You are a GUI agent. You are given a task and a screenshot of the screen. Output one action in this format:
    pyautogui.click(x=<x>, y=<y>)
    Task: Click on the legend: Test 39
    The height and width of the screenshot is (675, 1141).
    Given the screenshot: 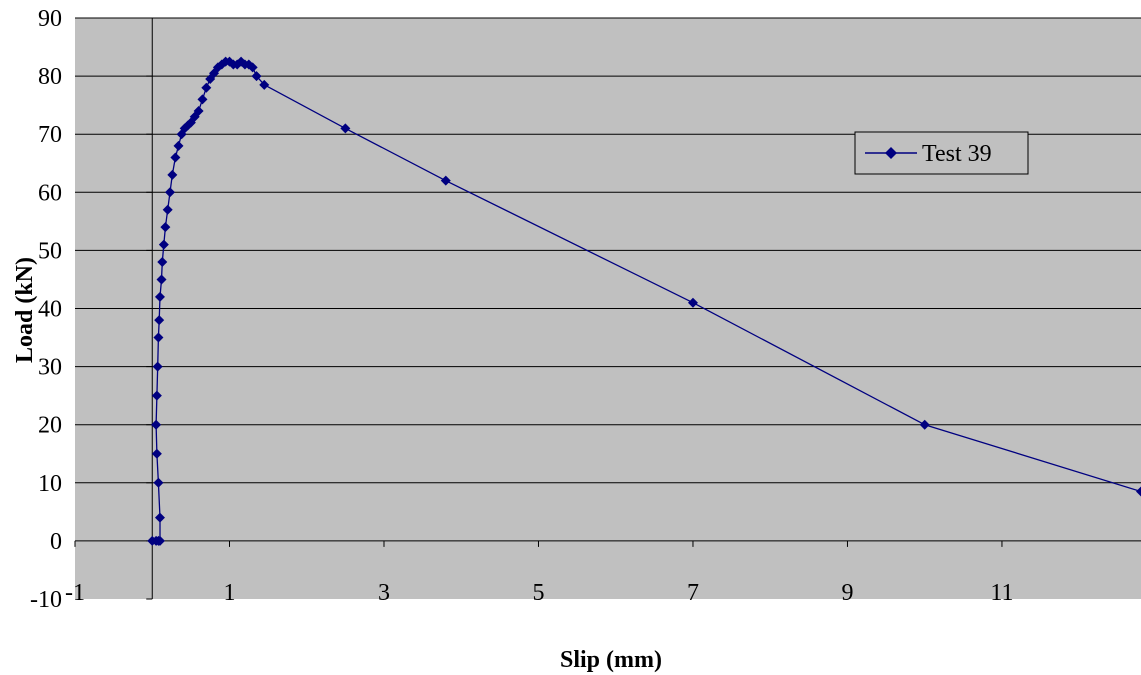 What is the action you would take?
    pyautogui.click(x=941, y=153)
    